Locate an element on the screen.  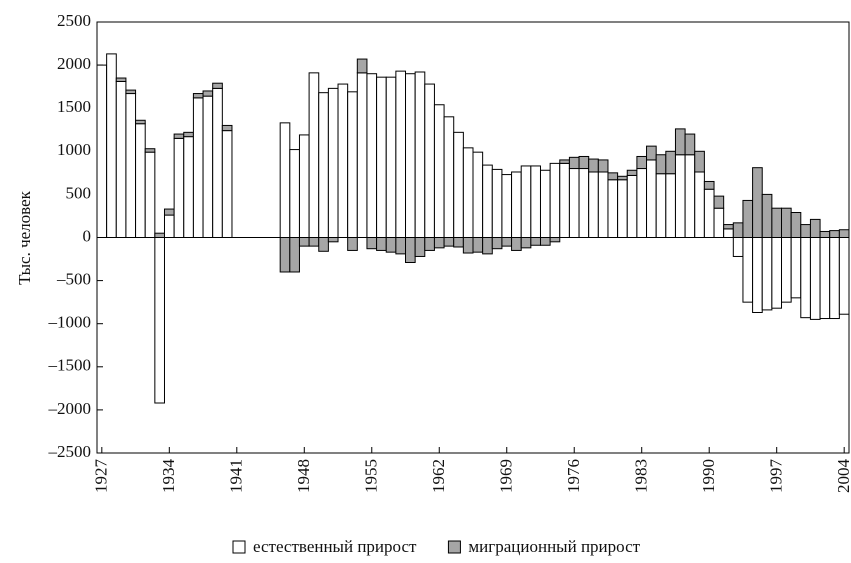
legend-label: миграционный прирост is located at coordinates (554, 546).